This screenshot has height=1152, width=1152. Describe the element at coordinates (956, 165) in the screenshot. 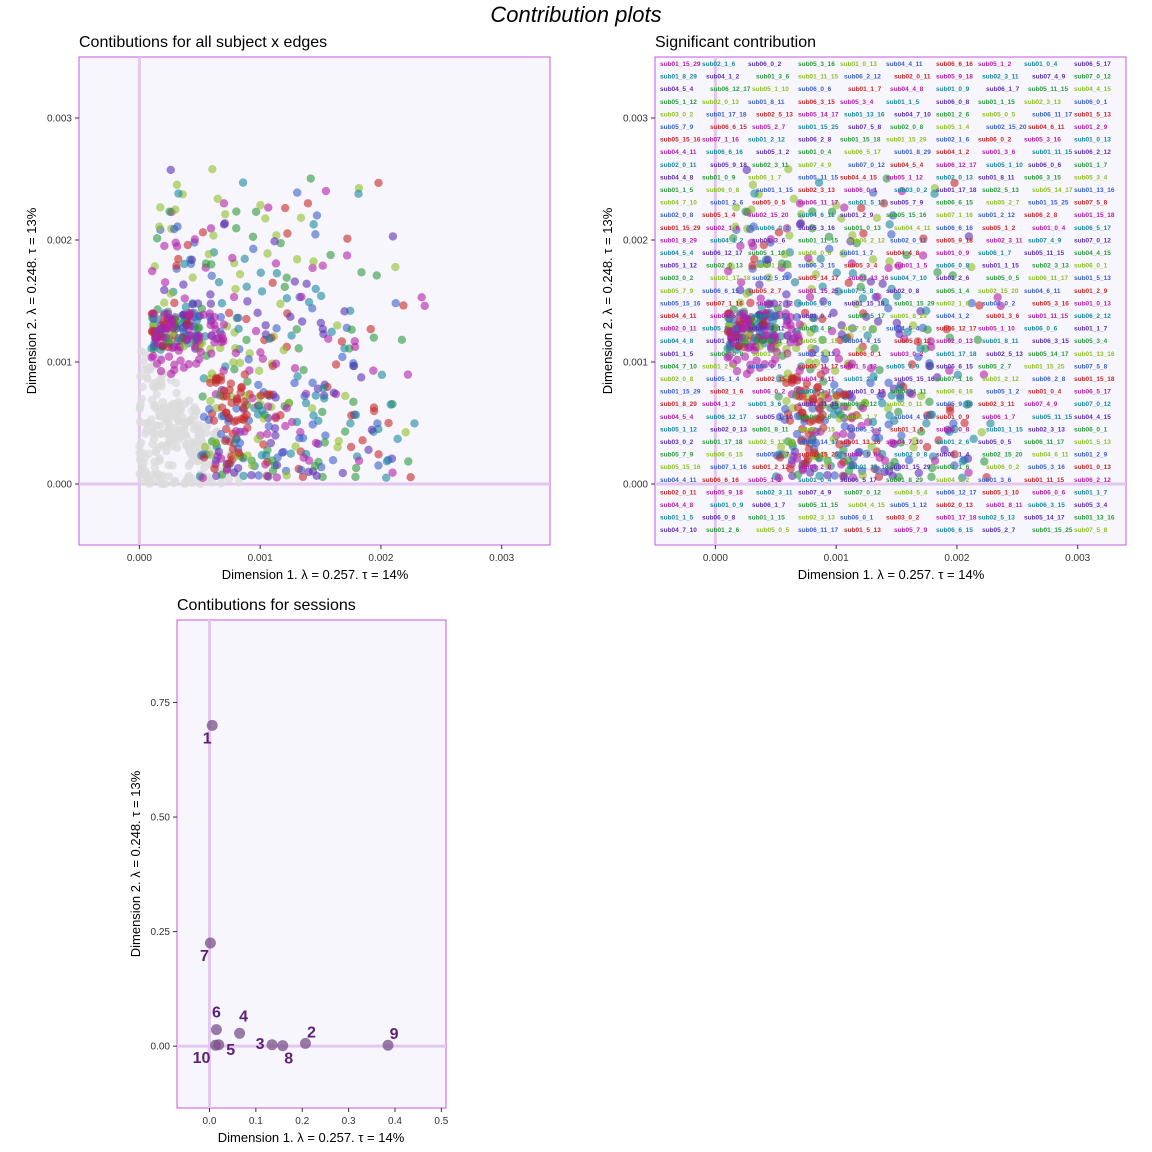

I see `panel2-point-label: sub06_12_17` at that location.